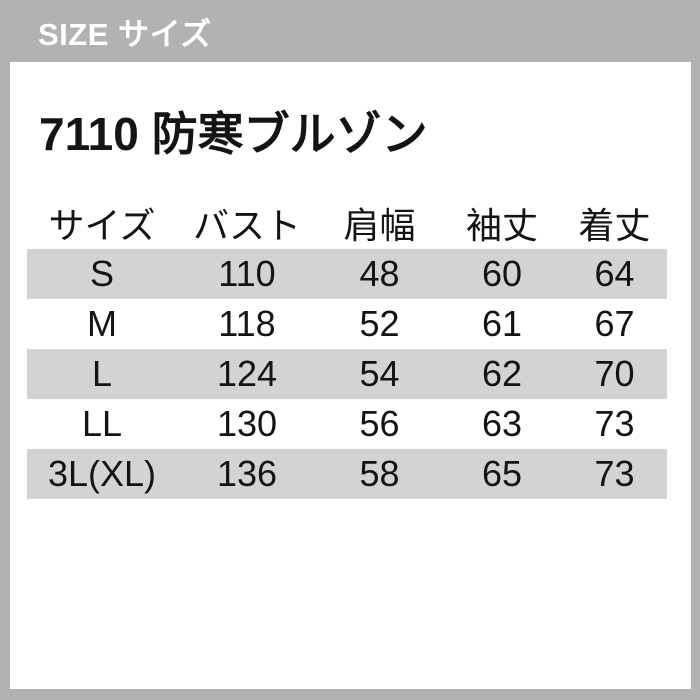  What do you see at coordinates (233, 134) in the screenshot?
I see `product-title: 7110 防寒ブルゾン` at bounding box center [233, 134].